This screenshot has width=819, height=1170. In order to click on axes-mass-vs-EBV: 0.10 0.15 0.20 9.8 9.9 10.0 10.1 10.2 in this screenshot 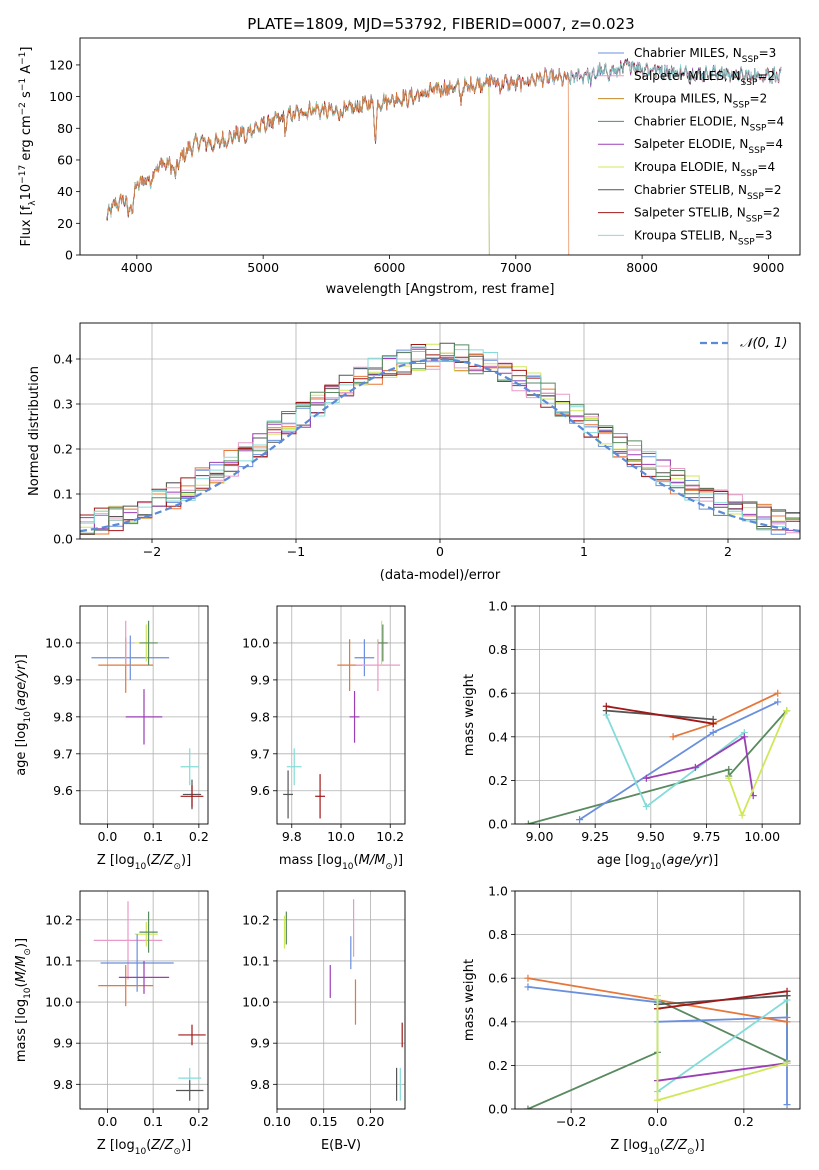, I will do `click(323, 1010)`.